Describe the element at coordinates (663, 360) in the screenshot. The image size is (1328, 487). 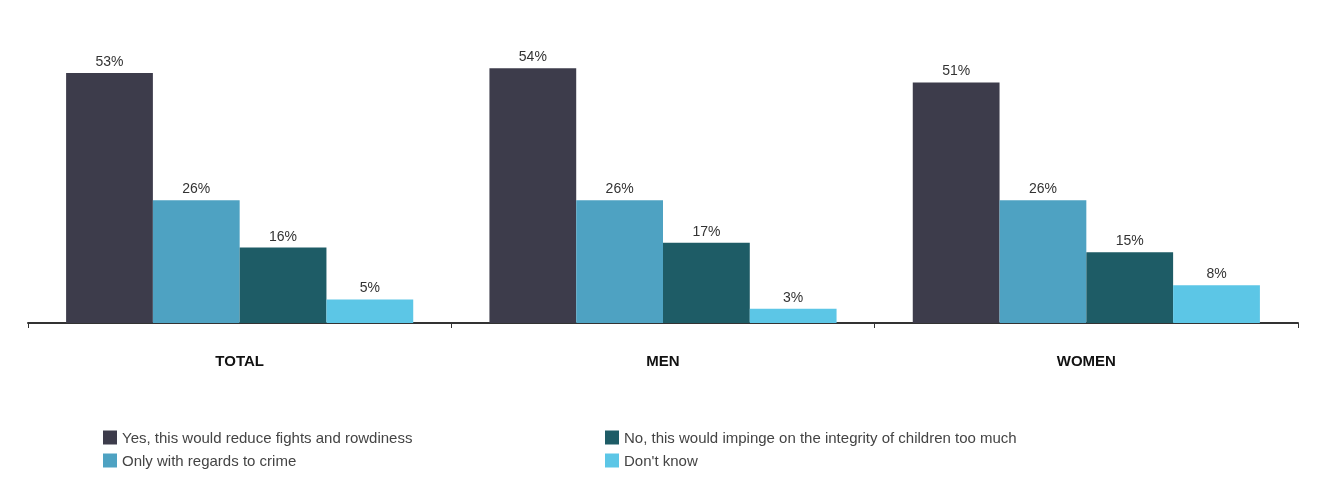
I see `x-tick-label: MEN` at that location.